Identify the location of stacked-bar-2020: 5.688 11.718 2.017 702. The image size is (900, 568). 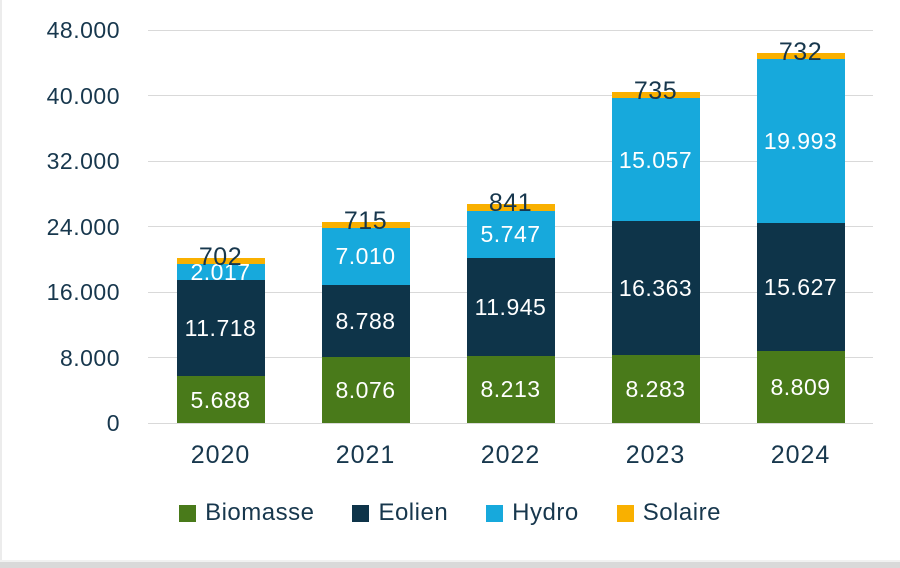
(220, 333).